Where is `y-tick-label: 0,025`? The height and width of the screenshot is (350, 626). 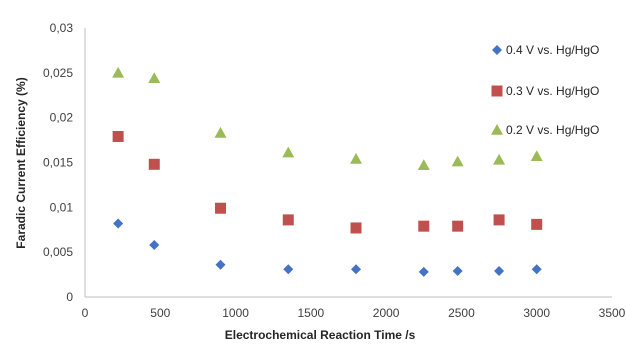
y-tick-label: 0,025 is located at coordinates (58, 73).